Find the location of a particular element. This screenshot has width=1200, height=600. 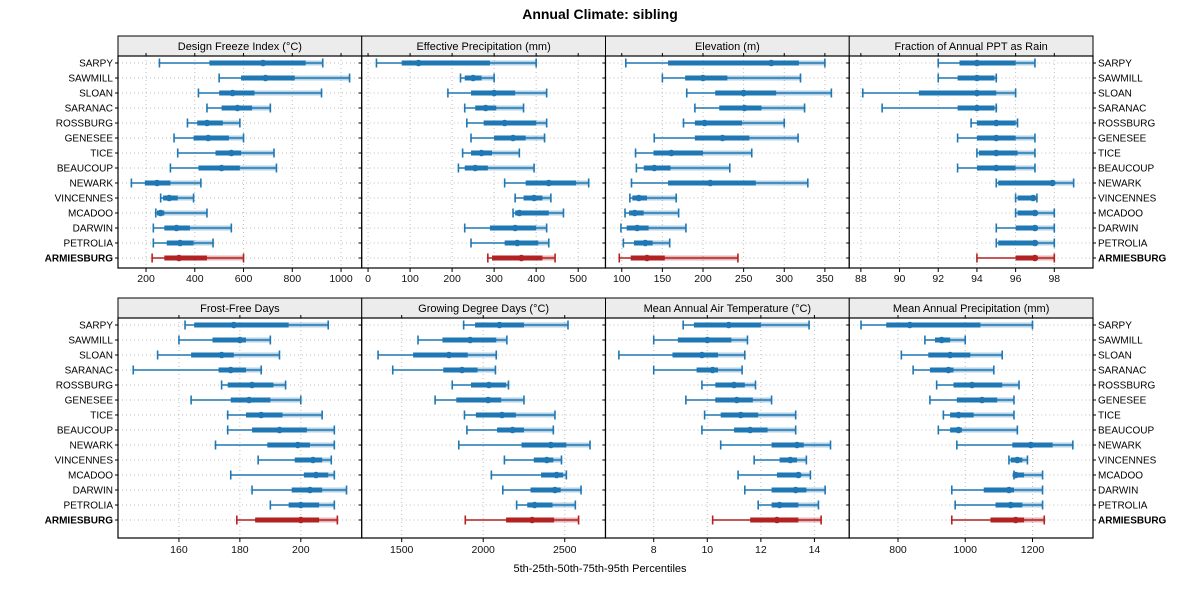

site-label-right: GENESEE is located at coordinates (1122, 139).